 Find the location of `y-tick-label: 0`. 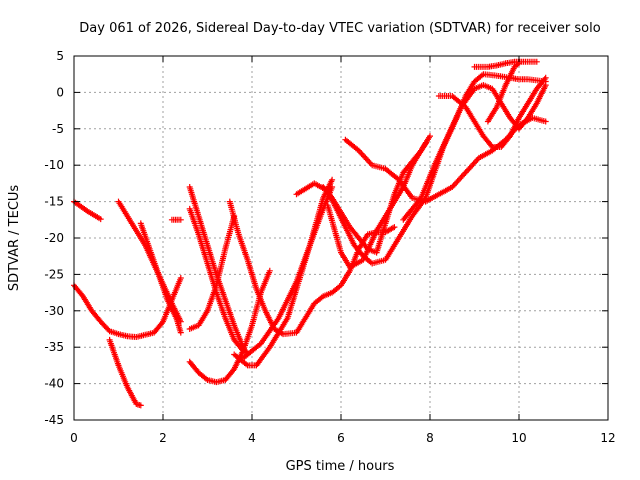

y-tick-label: 0 is located at coordinates (60, 92).